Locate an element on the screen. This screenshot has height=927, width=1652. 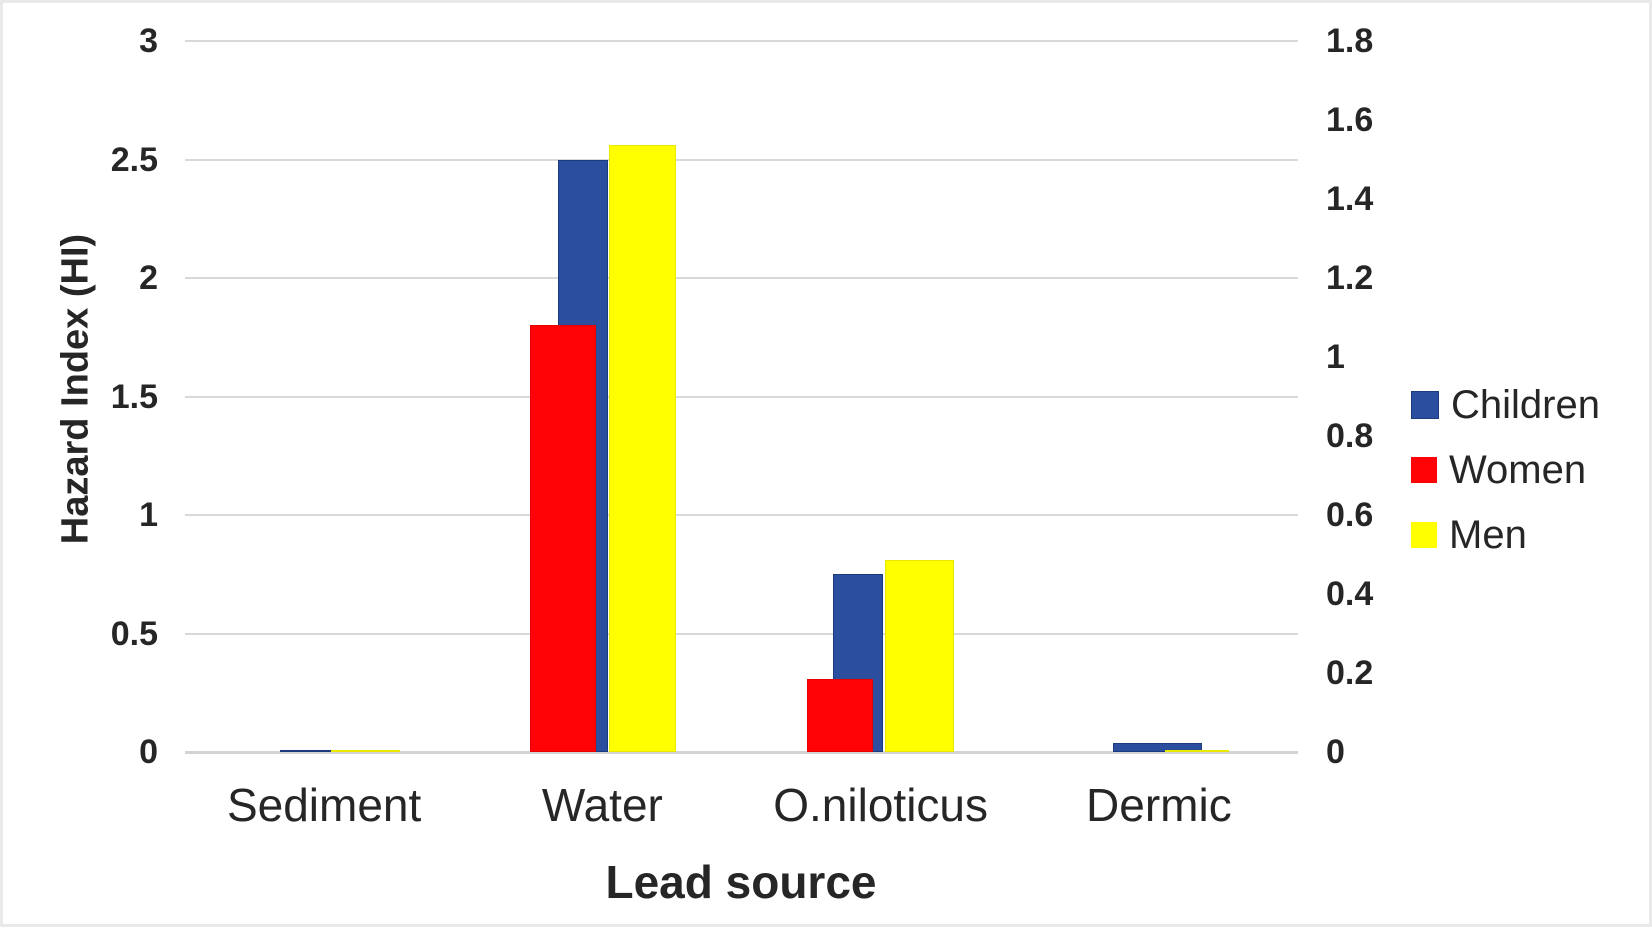
bar-children-sediment is located at coordinates (305, 750).